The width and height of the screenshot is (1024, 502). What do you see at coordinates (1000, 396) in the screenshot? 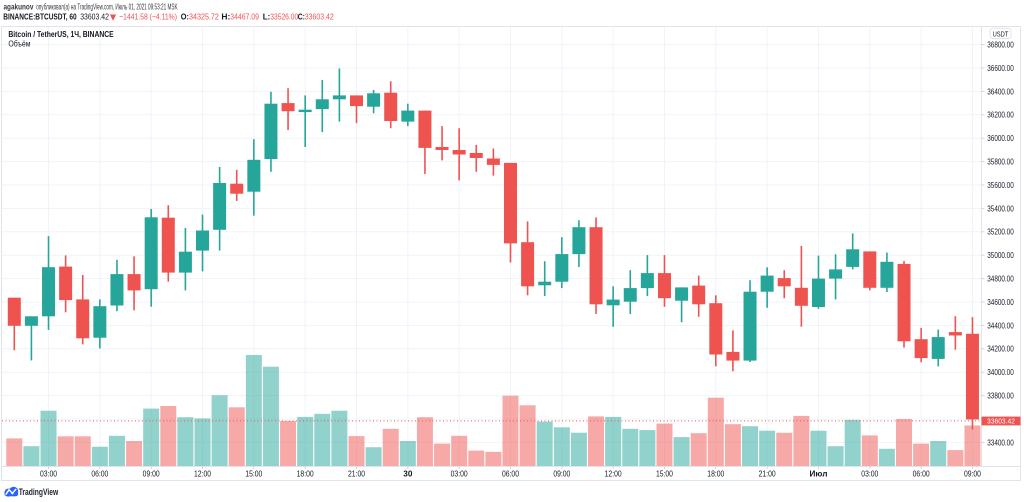
I see `svg-text: 33800.00` at bounding box center [1000, 396].